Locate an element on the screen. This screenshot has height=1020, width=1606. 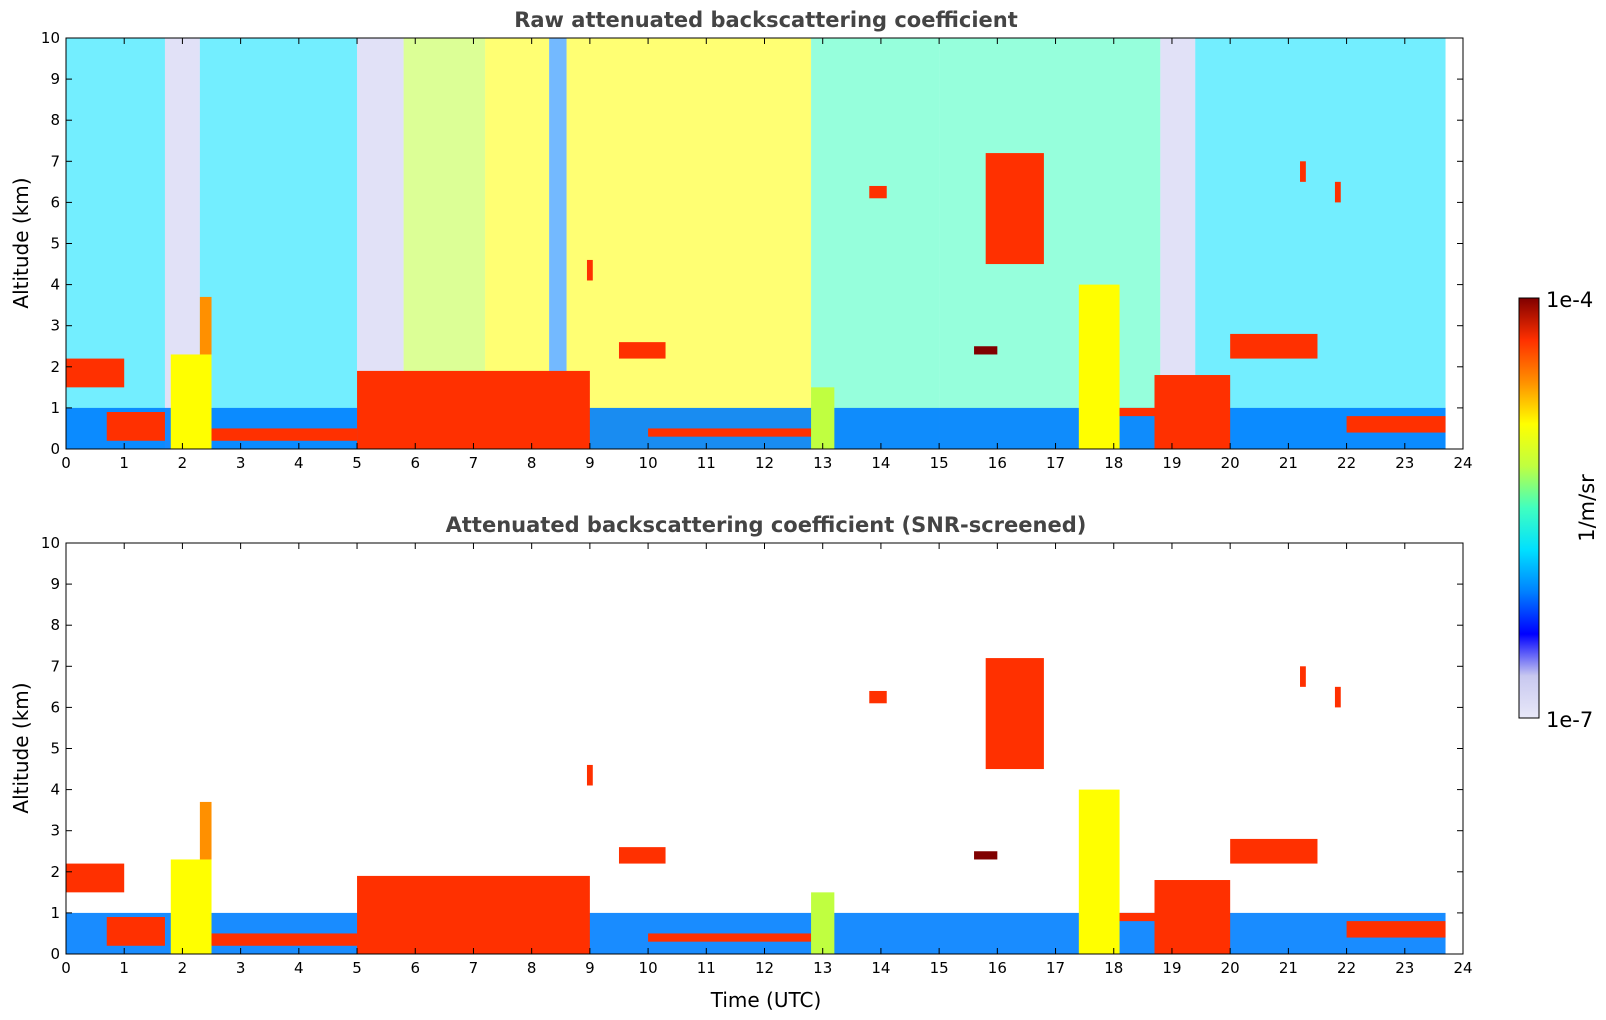
y-tick-label: 0 is located at coordinates (55, 954).